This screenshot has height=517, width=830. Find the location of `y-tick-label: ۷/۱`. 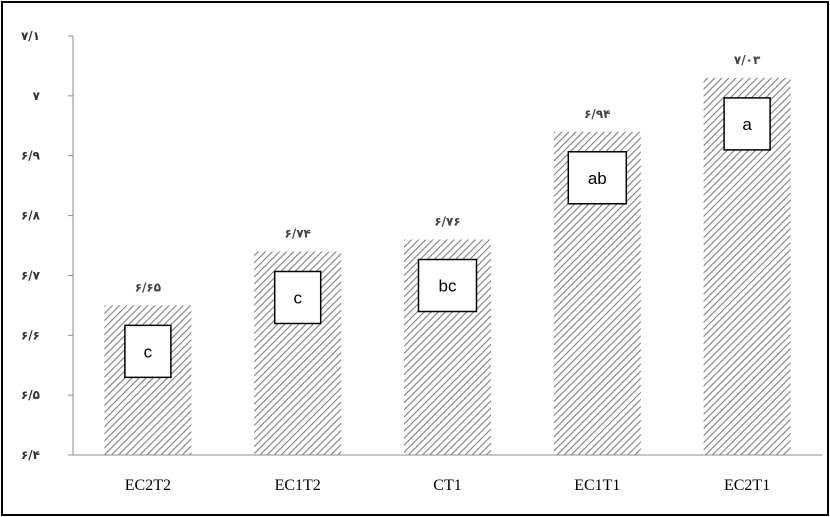

y-tick-label: ۷/۱ is located at coordinates (30, 36).